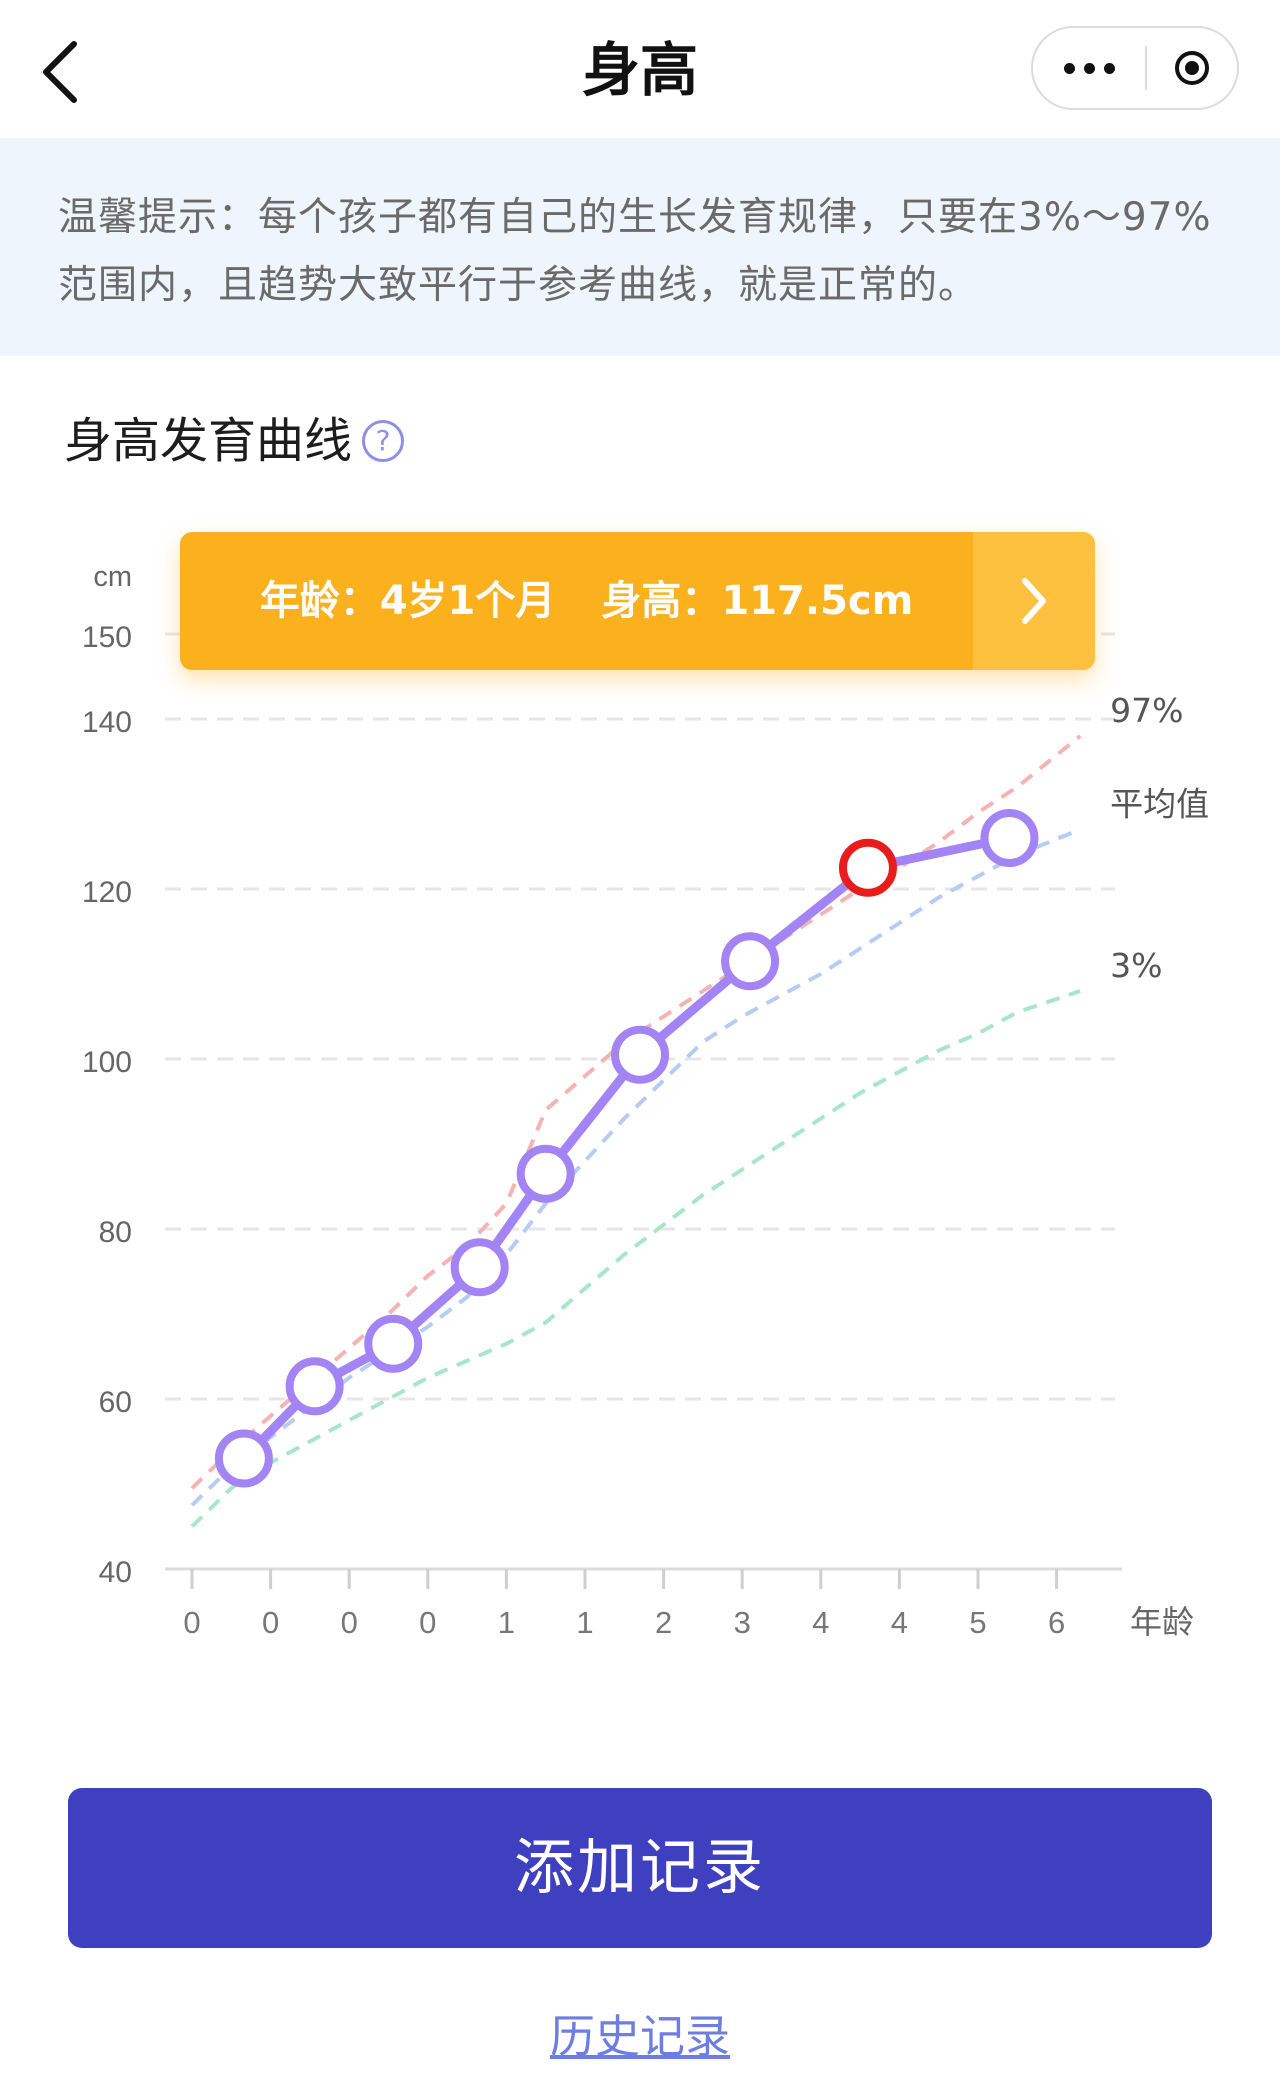 Image resolution: width=1280 pixels, height=2086 pixels. What do you see at coordinates (1136, 965) in the screenshot?
I see `reference-line-label: 3%` at bounding box center [1136, 965].